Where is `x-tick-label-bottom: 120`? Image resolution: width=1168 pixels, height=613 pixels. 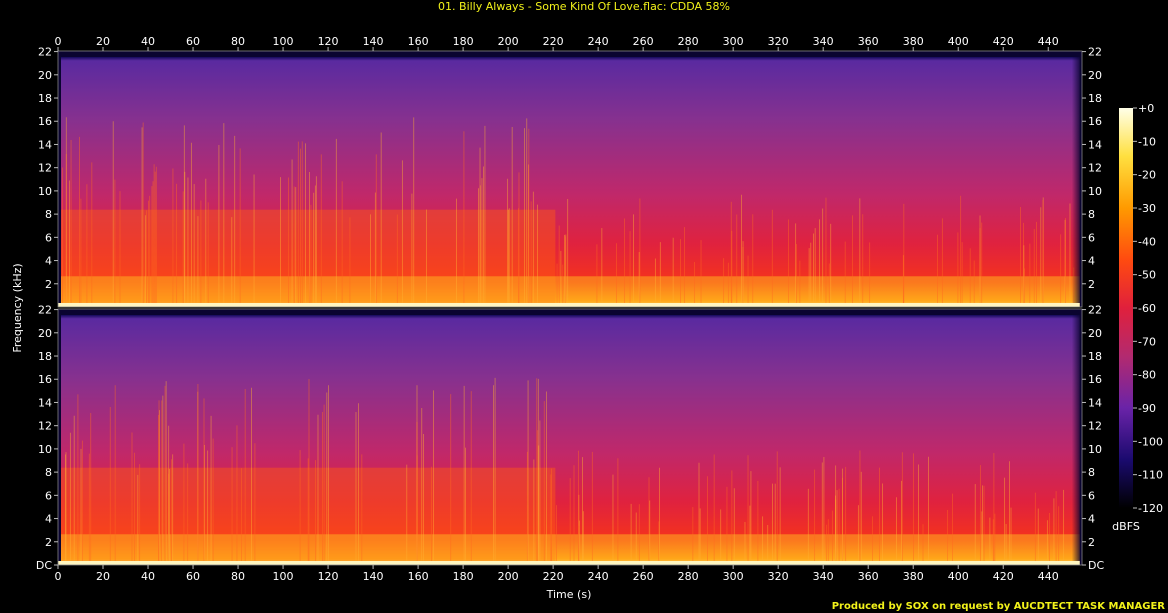
x-tick-label-bottom: 120 is located at coordinates (328, 576).